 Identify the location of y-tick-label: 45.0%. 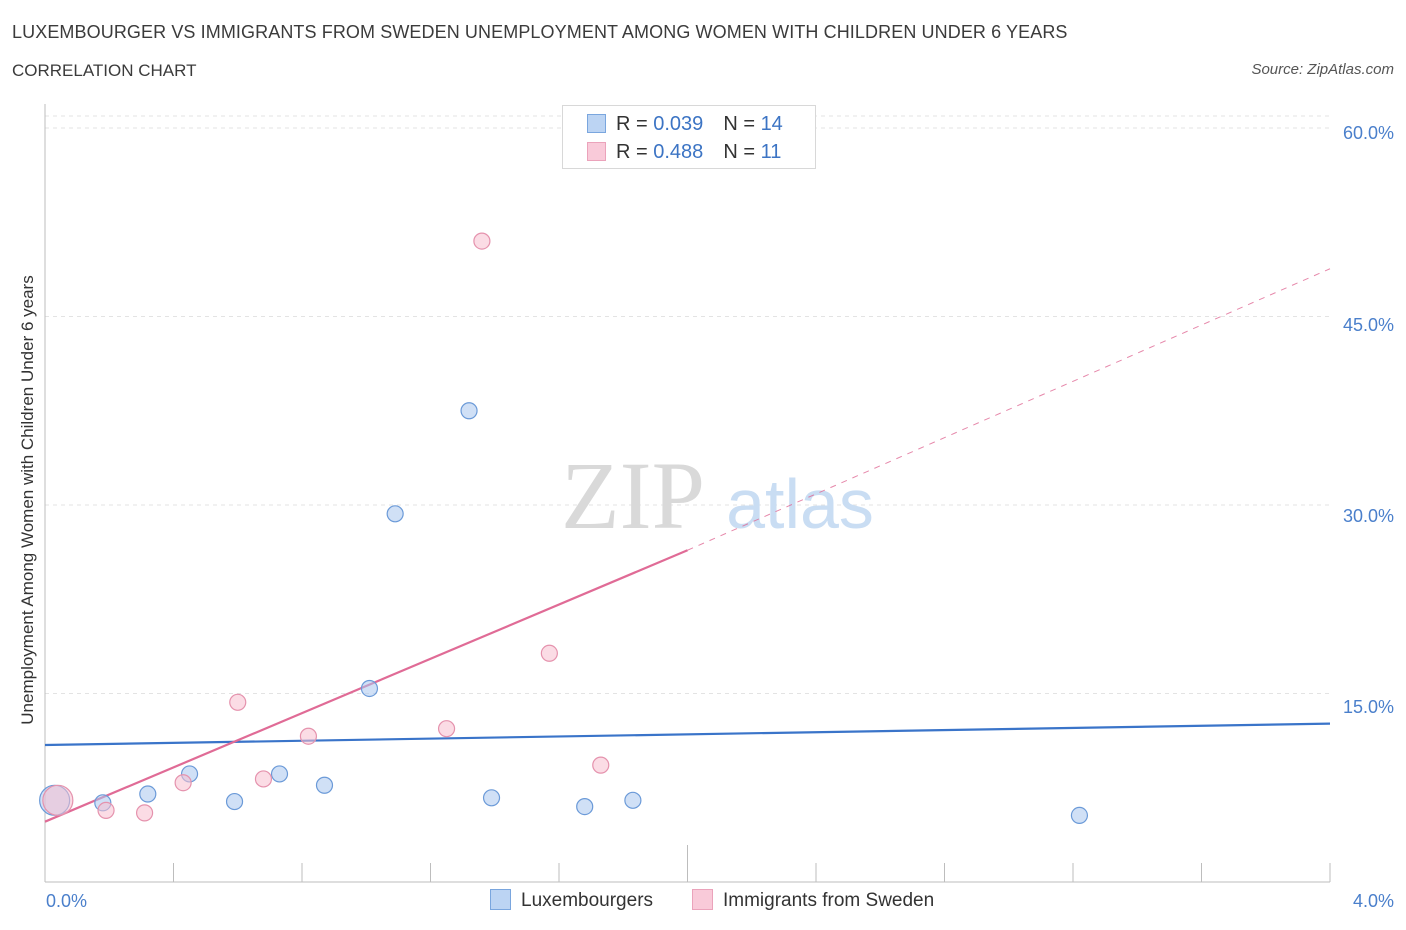
(1368, 325).